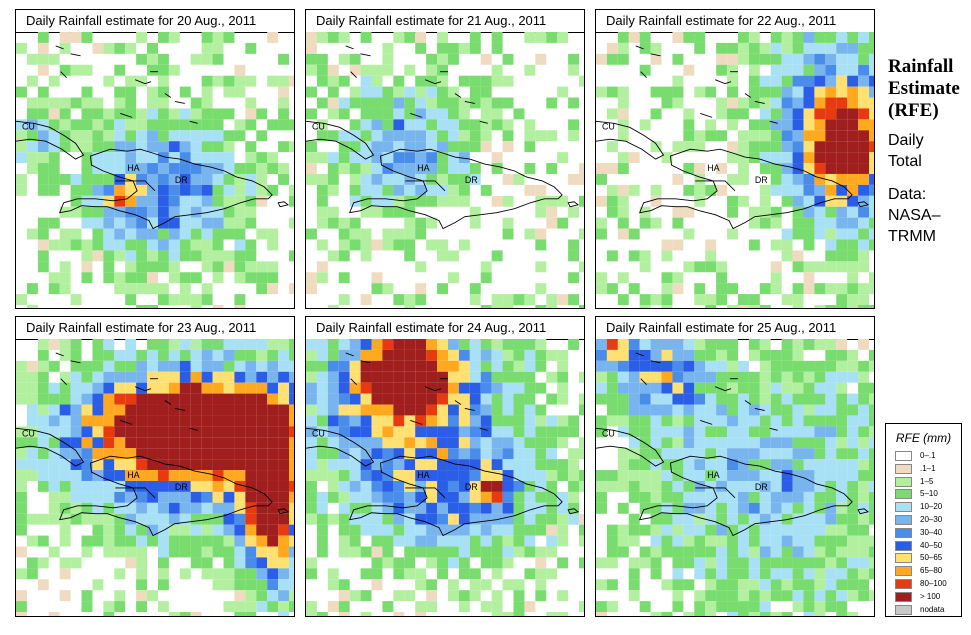  What do you see at coordinates (905, 161) in the screenshot?
I see `total-label: Total` at bounding box center [905, 161].